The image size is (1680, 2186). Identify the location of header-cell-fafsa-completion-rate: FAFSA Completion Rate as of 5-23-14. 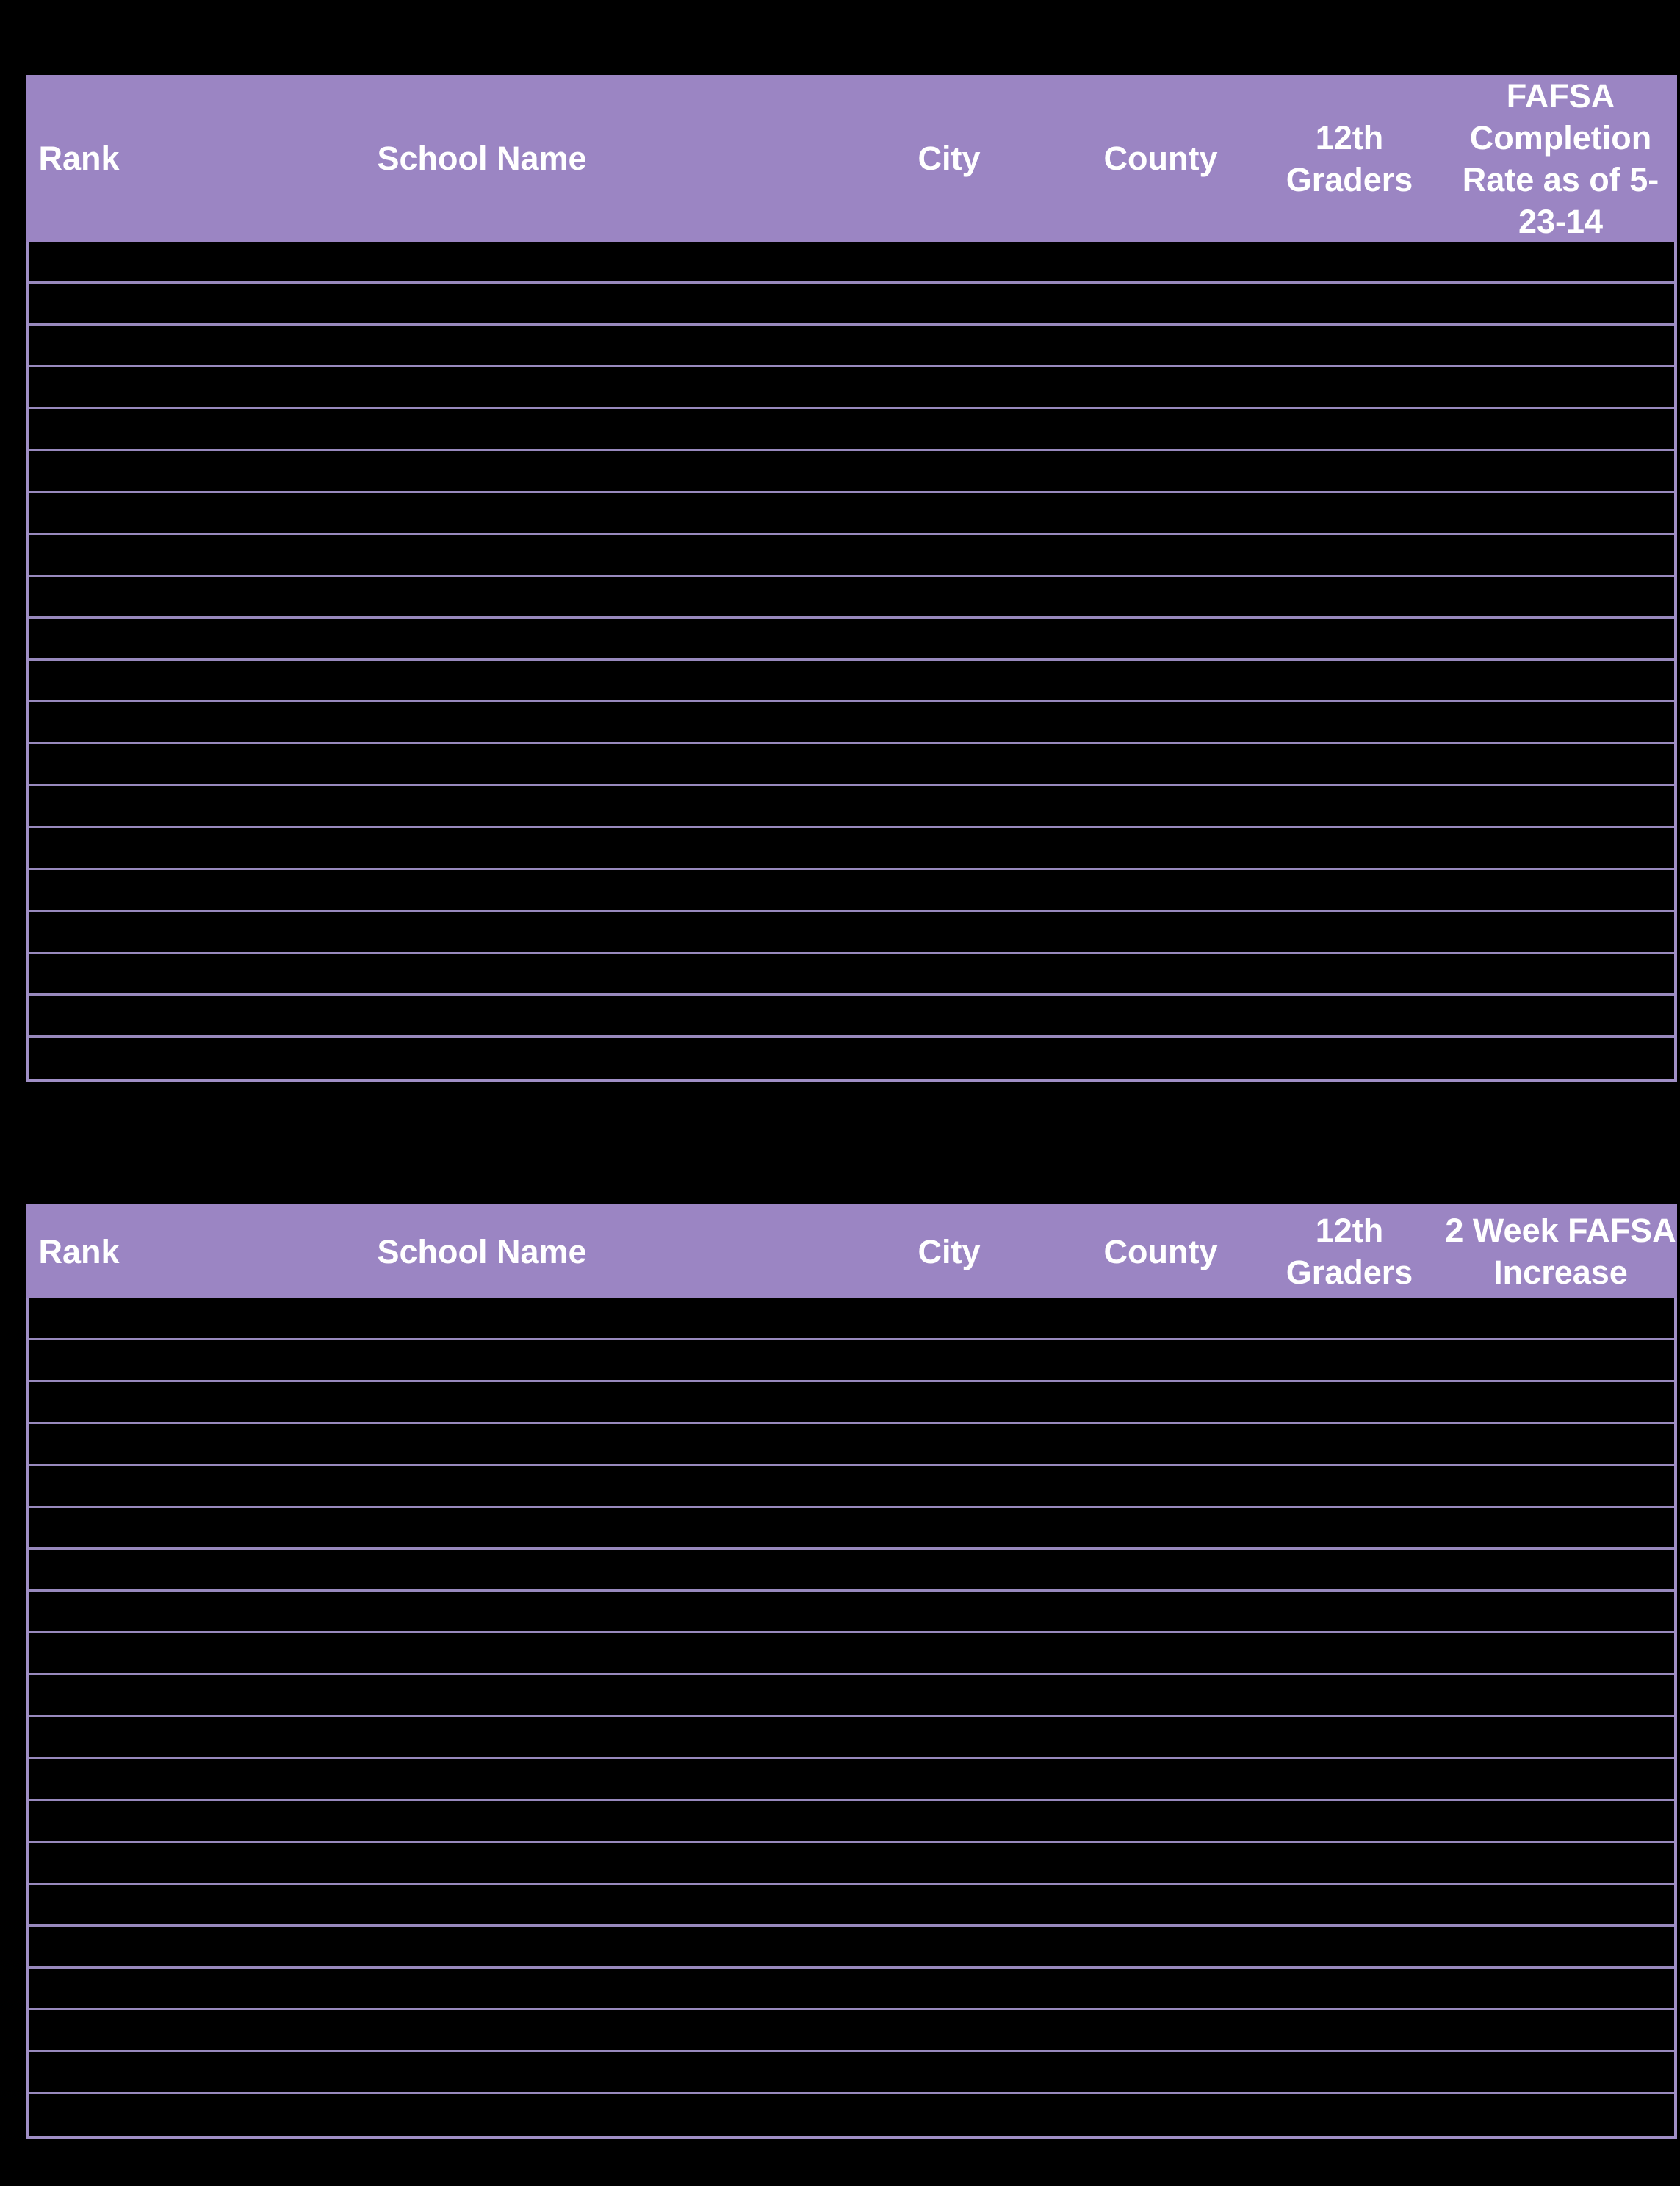
(1561, 158).